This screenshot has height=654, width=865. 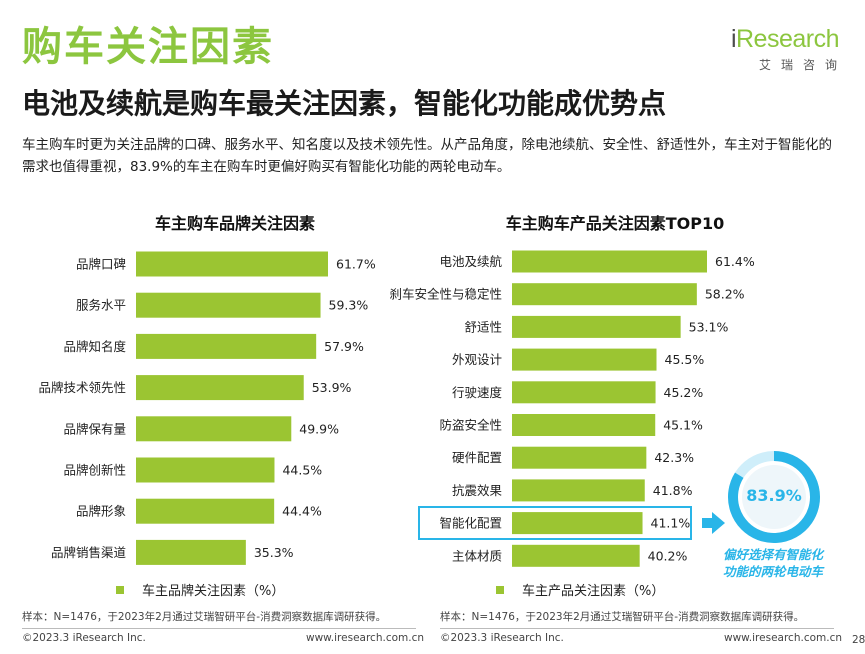 What do you see at coordinates (234, 223) in the screenshot?
I see `chart-title-brand-factors: 车主购车品牌关注因素` at bounding box center [234, 223].